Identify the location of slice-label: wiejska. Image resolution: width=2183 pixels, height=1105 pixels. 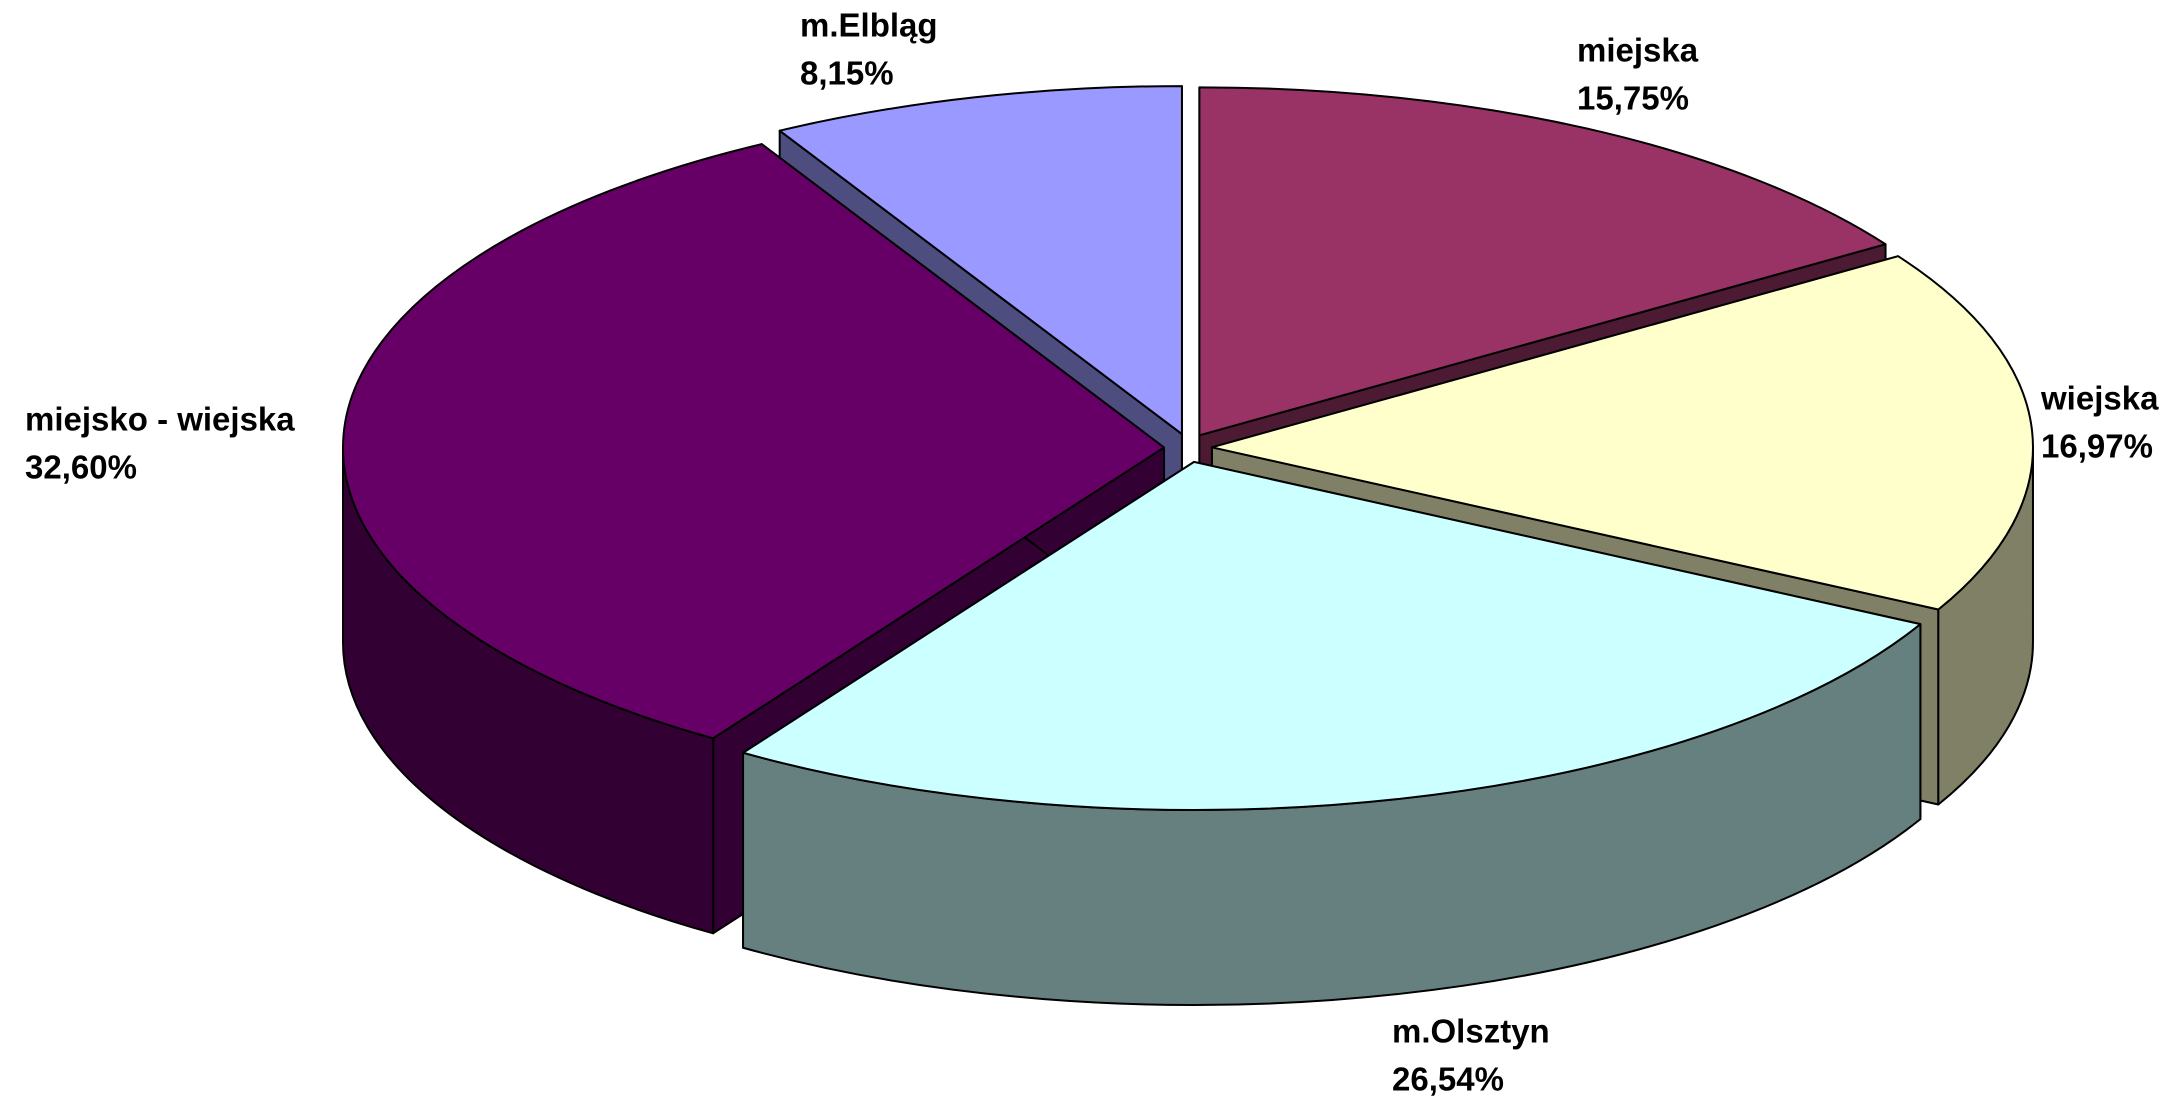
(2099, 398).